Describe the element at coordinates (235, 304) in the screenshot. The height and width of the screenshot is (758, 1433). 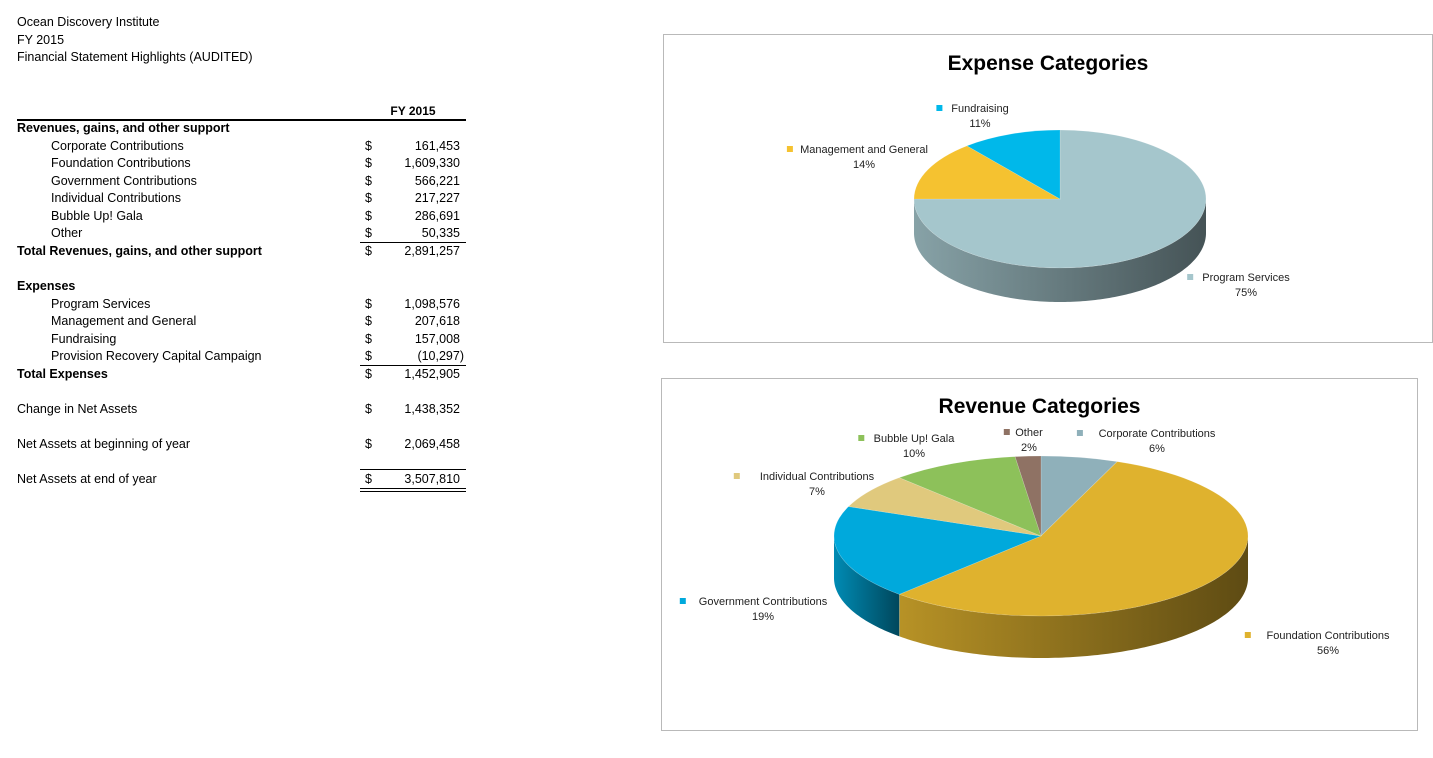
I see `table-row: Program Services $ 1,098,576` at that location.